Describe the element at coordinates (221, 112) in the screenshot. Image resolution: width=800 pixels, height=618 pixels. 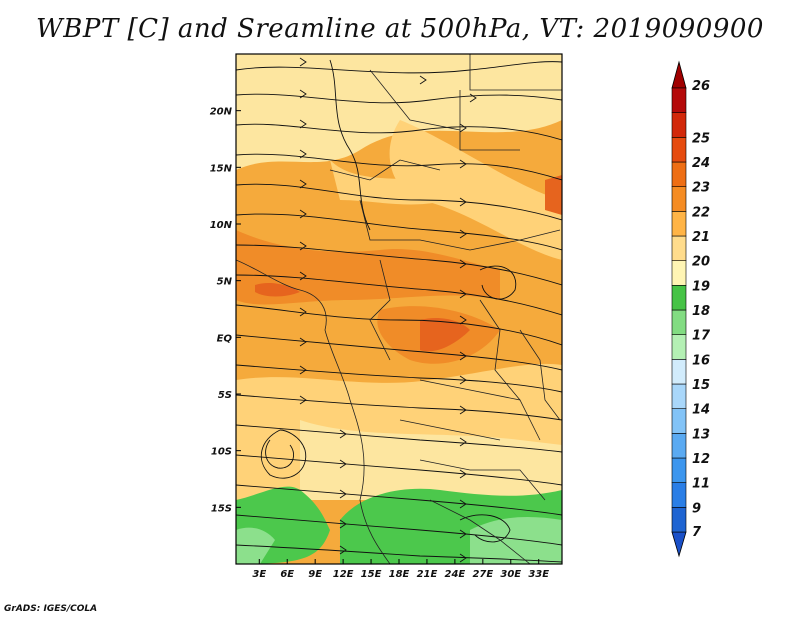
I see `lat-tick-label: 20N` at that location.